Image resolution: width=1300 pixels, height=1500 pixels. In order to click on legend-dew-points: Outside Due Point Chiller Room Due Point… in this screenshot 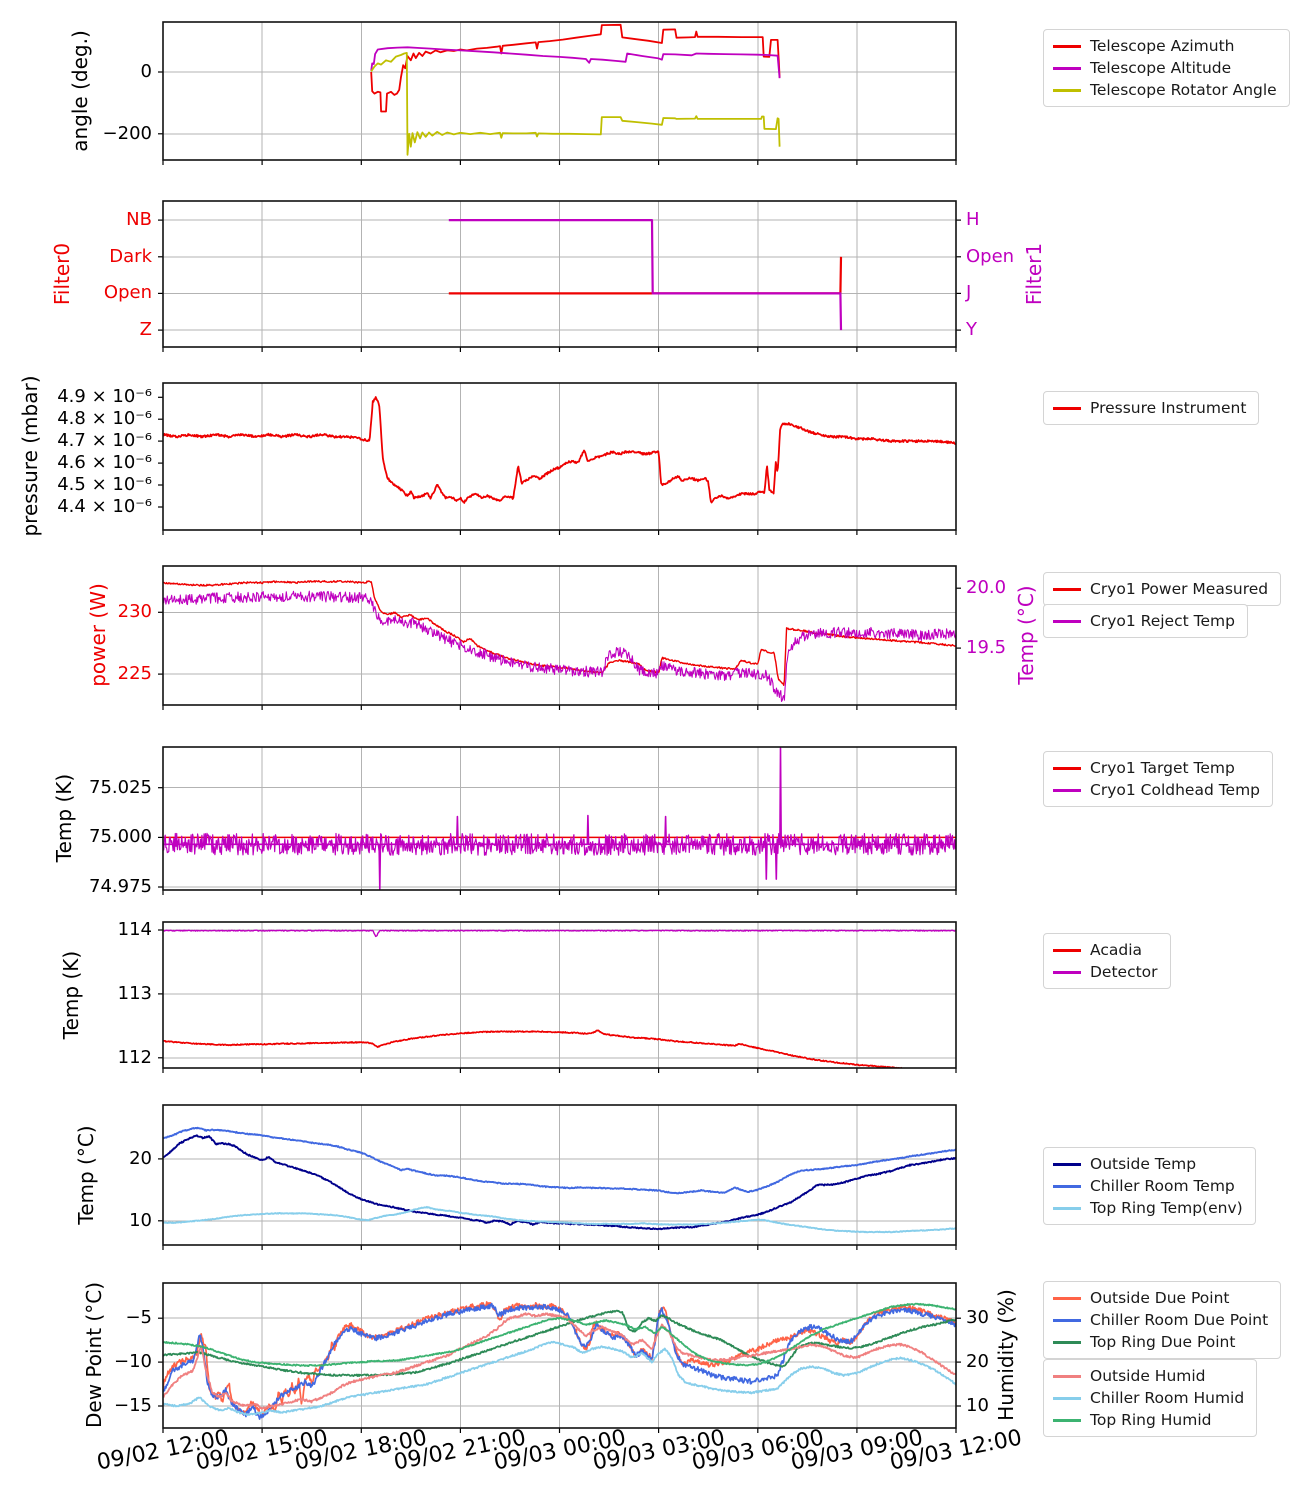, I will do `click(1162, 1320)`.